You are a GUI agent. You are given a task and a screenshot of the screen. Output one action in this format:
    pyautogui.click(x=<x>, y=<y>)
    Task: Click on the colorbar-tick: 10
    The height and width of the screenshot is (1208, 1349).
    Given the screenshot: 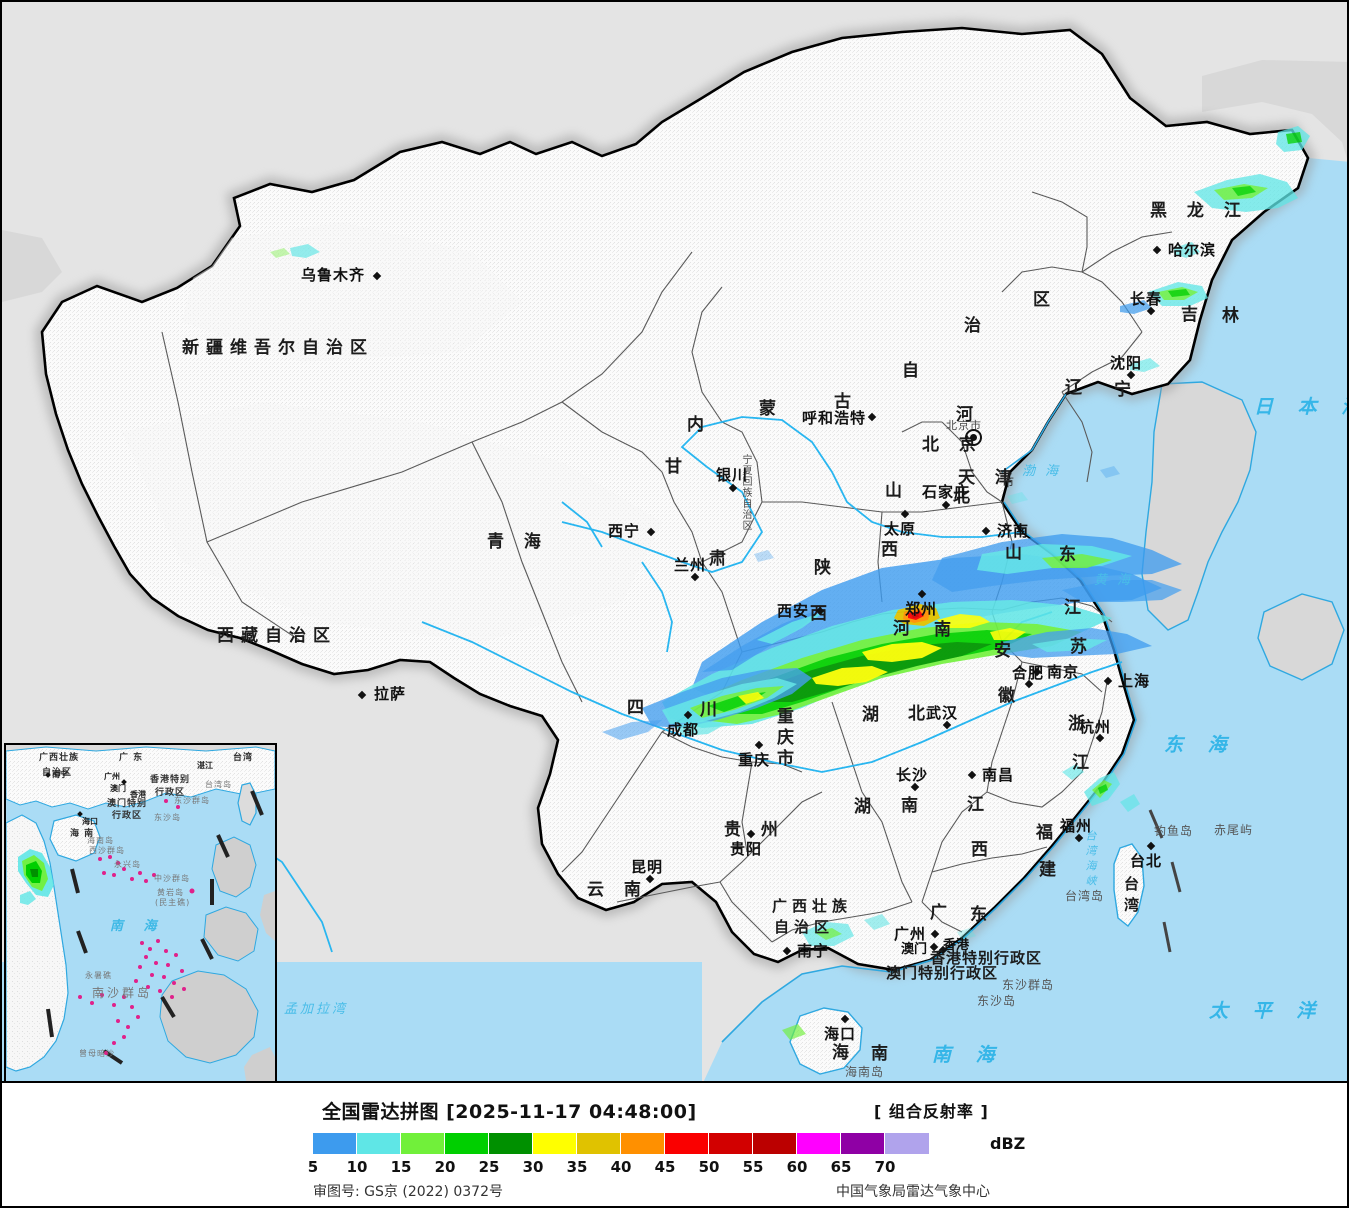 What is the action you would take?
    pyautogui.click(x=357, y=1167)
    